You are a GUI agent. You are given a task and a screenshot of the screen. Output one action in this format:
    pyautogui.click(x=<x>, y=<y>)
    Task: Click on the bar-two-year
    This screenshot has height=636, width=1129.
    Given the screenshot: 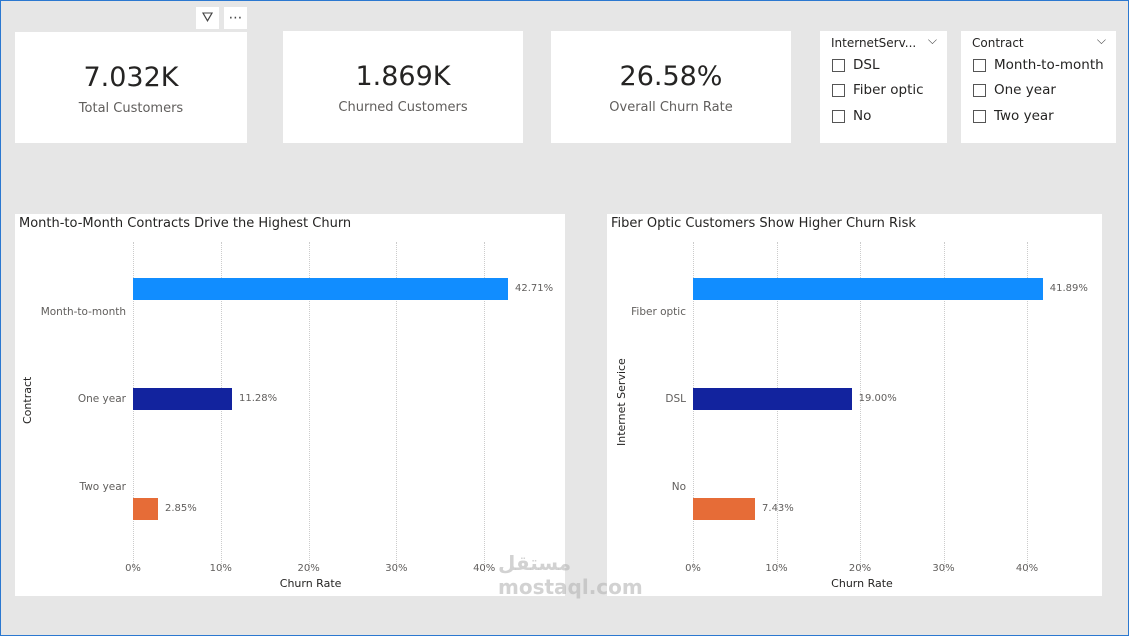 What is the action you would take?
    pyautogui.click(x=146, y=509)
    